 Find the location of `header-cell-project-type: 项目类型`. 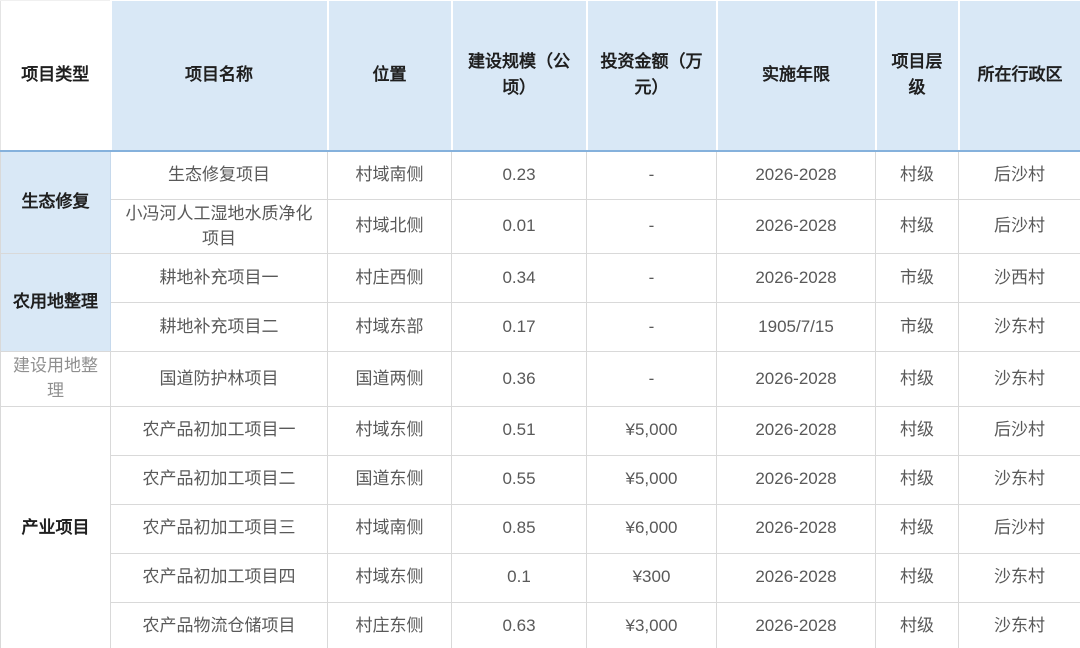

header-cell-project-type: 项目类型 is located at coordinates (56, 76).